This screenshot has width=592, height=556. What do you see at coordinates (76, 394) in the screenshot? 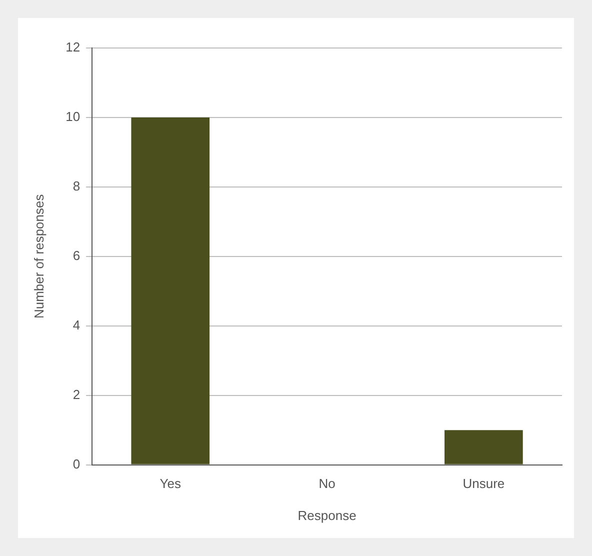
I see `y-tick-label: 2` at bounding box center [76, 394].